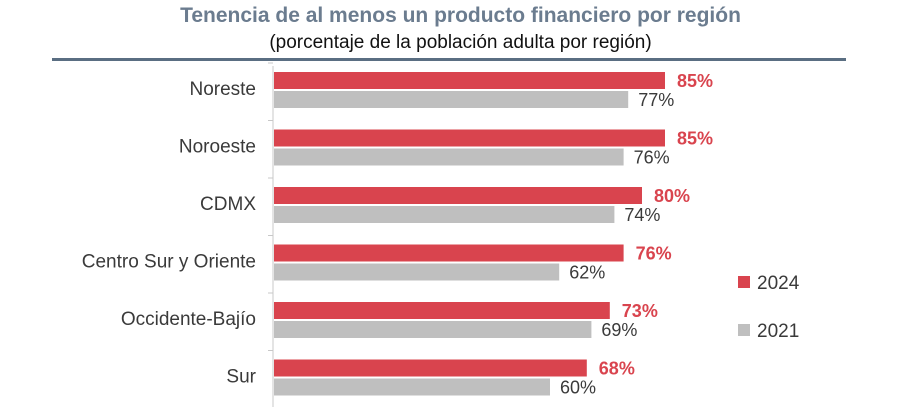  What do you see at coordinates (449, 59) in the screenshot?
I see `title-divider` at bounding box center [449, 59].